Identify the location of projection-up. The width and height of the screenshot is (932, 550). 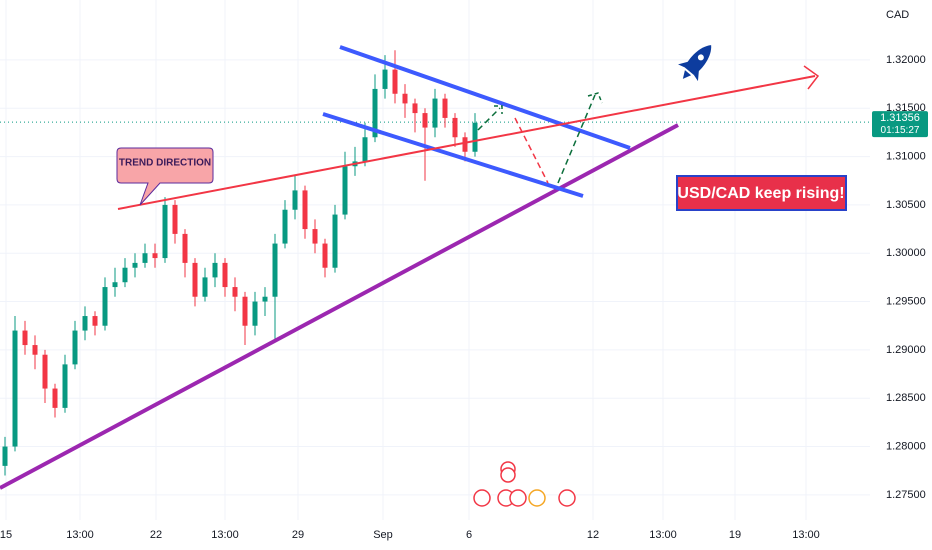
(489, 119).